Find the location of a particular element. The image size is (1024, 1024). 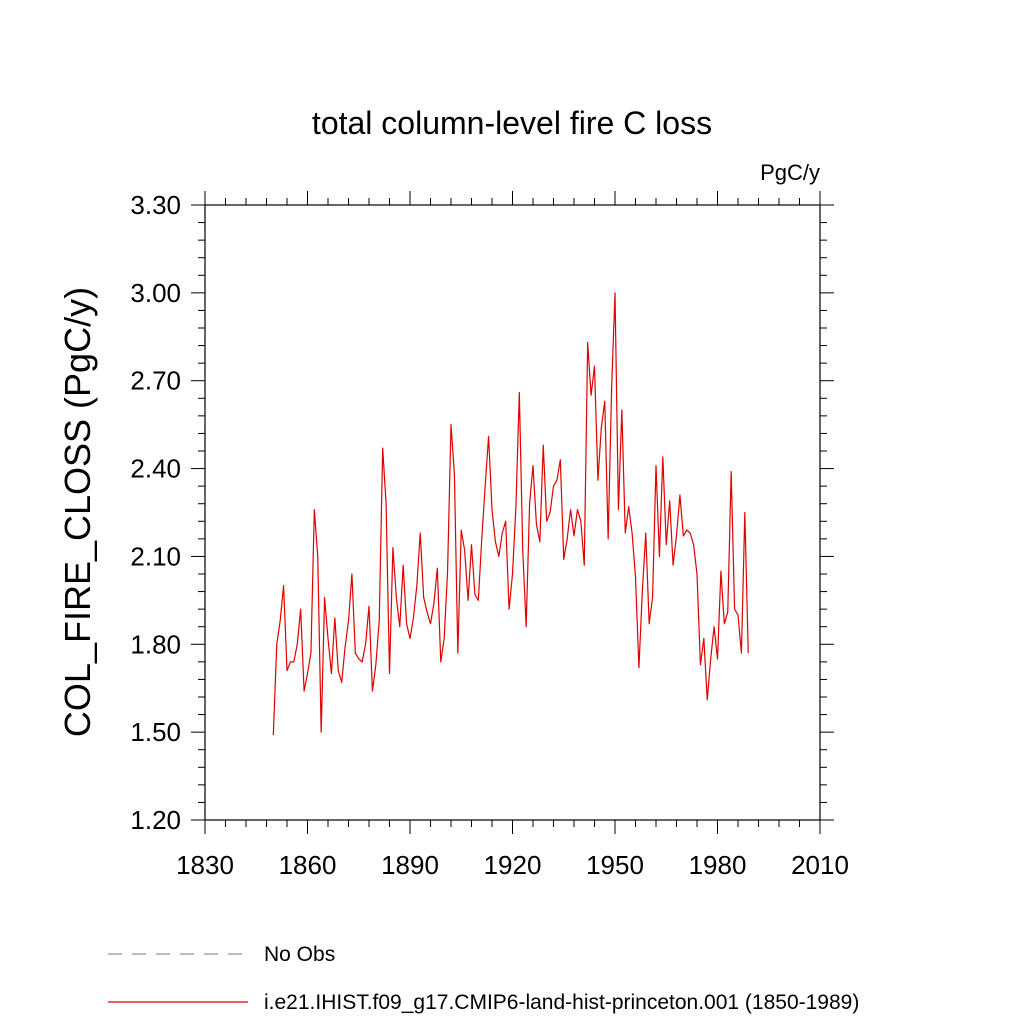

y-tick-label: 1.50 is located at coordinates (155, 732).